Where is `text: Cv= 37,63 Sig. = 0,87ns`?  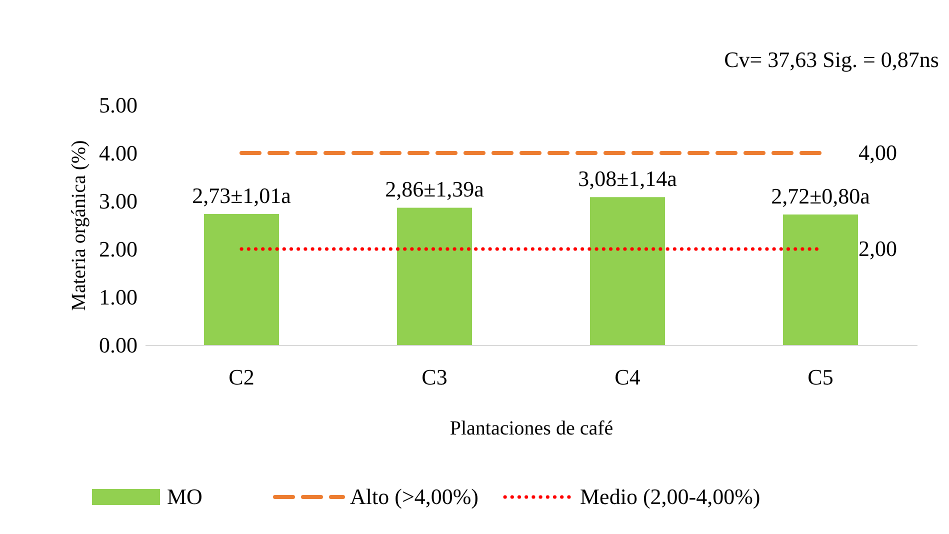 text: Cv= 37,63 Sig. = 0,87ns is located at coordinates (831, 59).